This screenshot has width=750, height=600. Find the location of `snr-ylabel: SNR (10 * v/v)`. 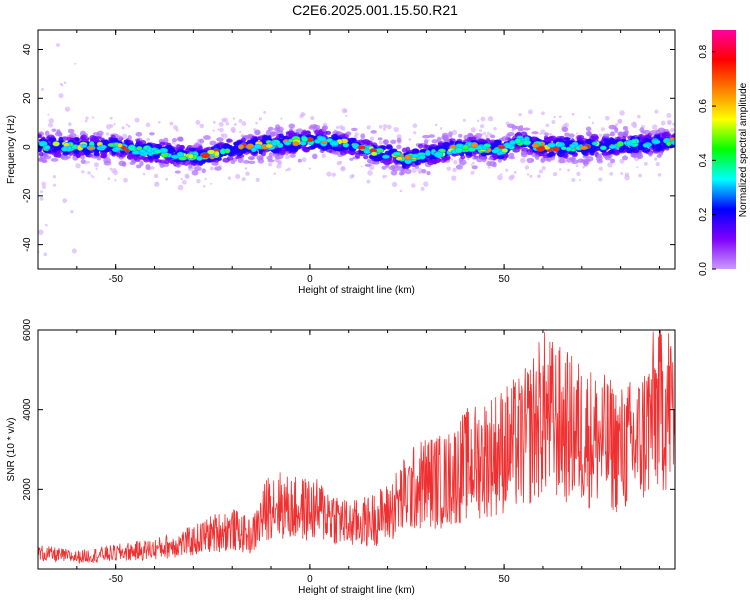

snr-ylabel: SNR (10 * v/v) is located at coordinates (11, 450).